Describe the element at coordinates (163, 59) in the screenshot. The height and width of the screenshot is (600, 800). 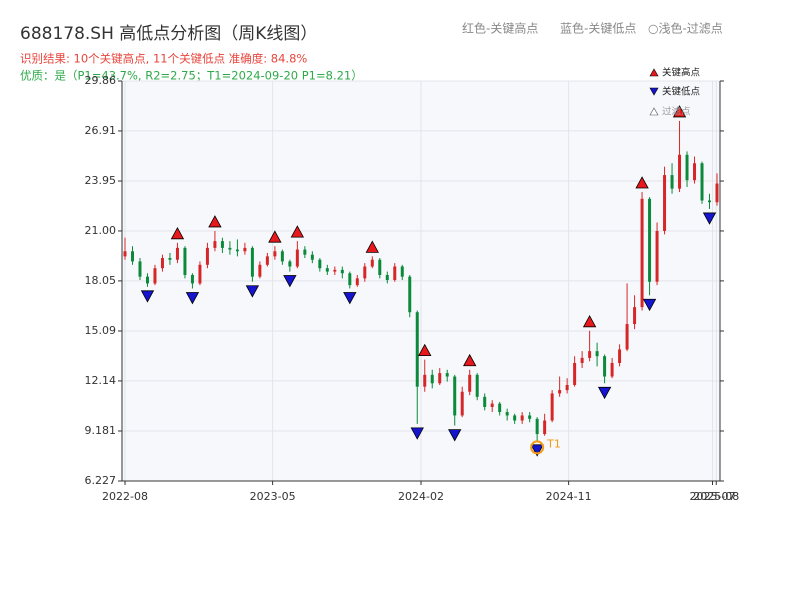
I see `subtitle: 识别结果: 10个关键高点, 11个关键低点 准确度: 84.8%` at that location.